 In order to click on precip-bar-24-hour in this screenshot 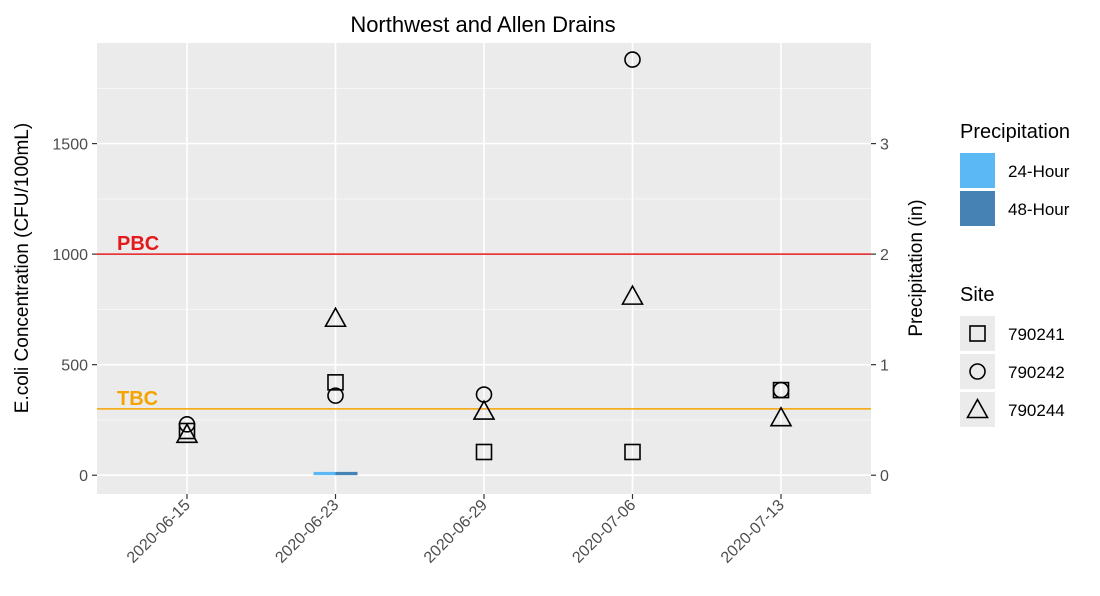, I will do `click(324, 473)`.